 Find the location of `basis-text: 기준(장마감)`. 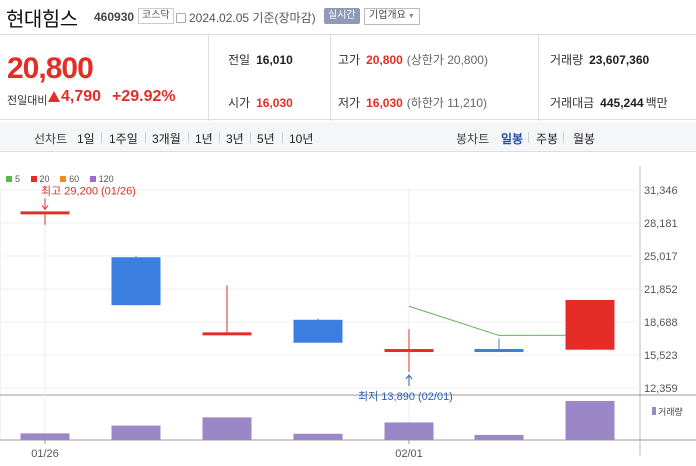

basis-text: 기준(장마감) is located at coordinates (284, 18).